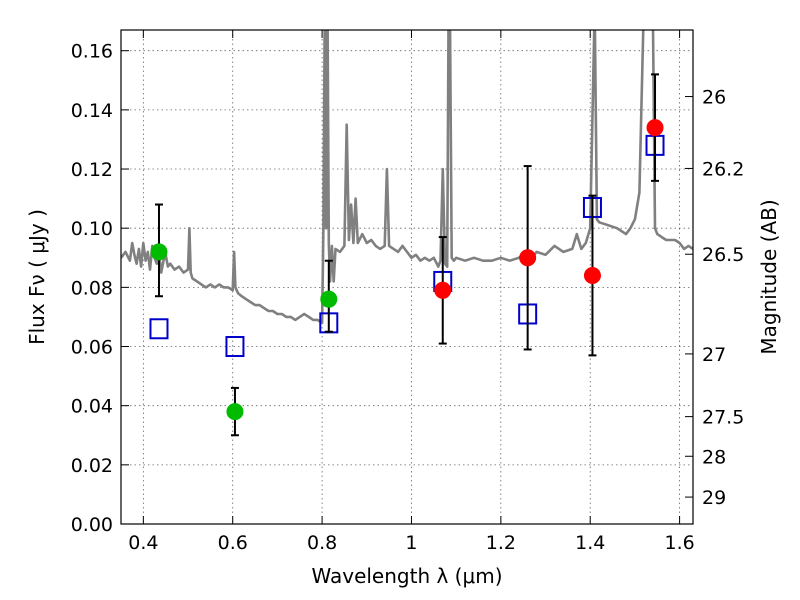 This screenshot has height=600, width=800. Describe the element at coordinates (714, 457) in the screenshot. I see `y2-tick-label: 28` at that location.